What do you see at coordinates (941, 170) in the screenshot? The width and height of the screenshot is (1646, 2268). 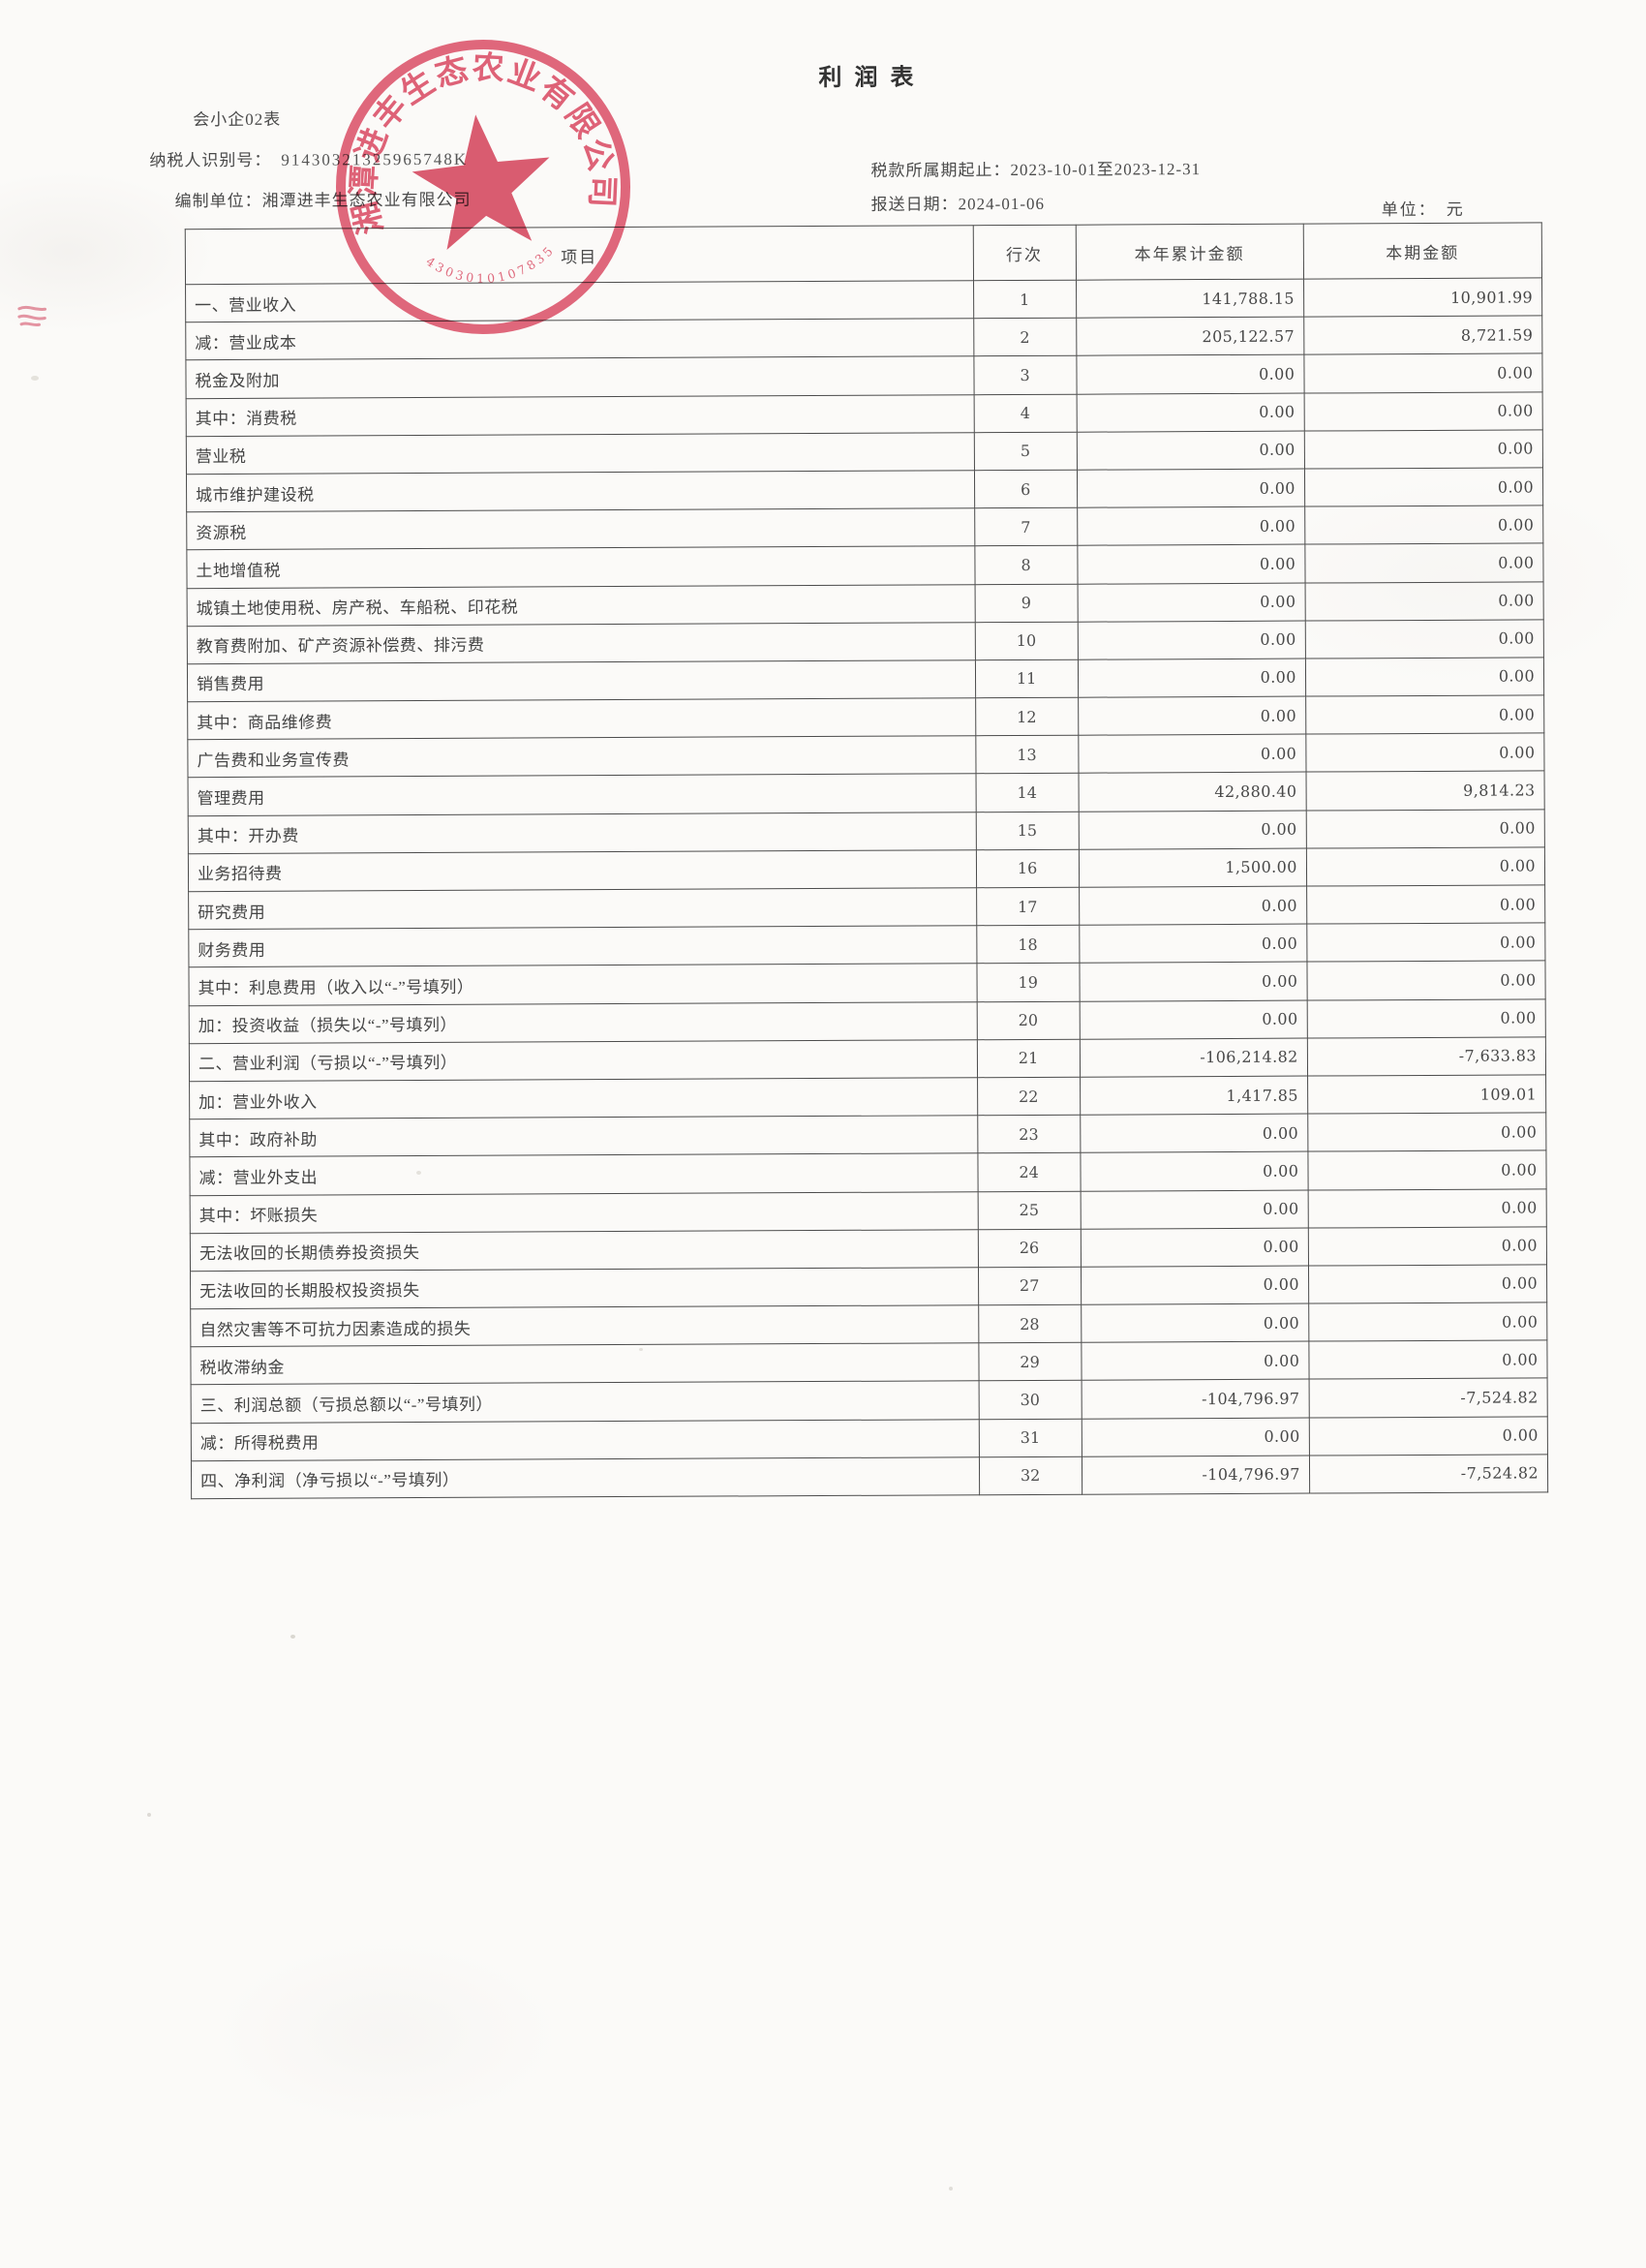 I see `tax-period-label: 税款所属期起止：` at bounding box center [941, 170].